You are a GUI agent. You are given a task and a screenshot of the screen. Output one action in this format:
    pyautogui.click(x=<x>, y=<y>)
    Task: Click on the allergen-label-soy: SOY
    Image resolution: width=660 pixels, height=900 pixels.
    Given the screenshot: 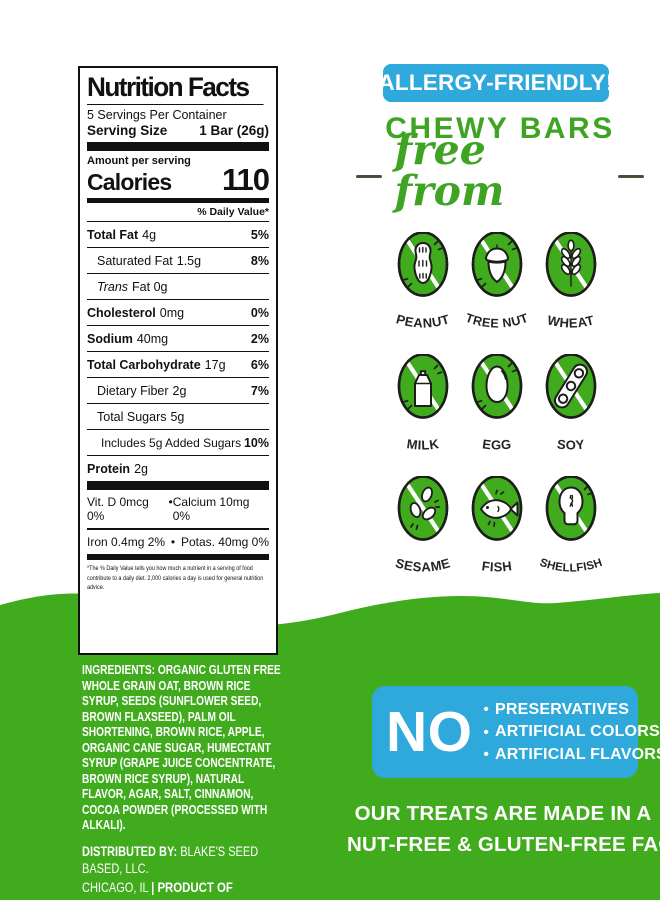 What is the action you would take?
    pyautogui.click(x=570, y=444)
    